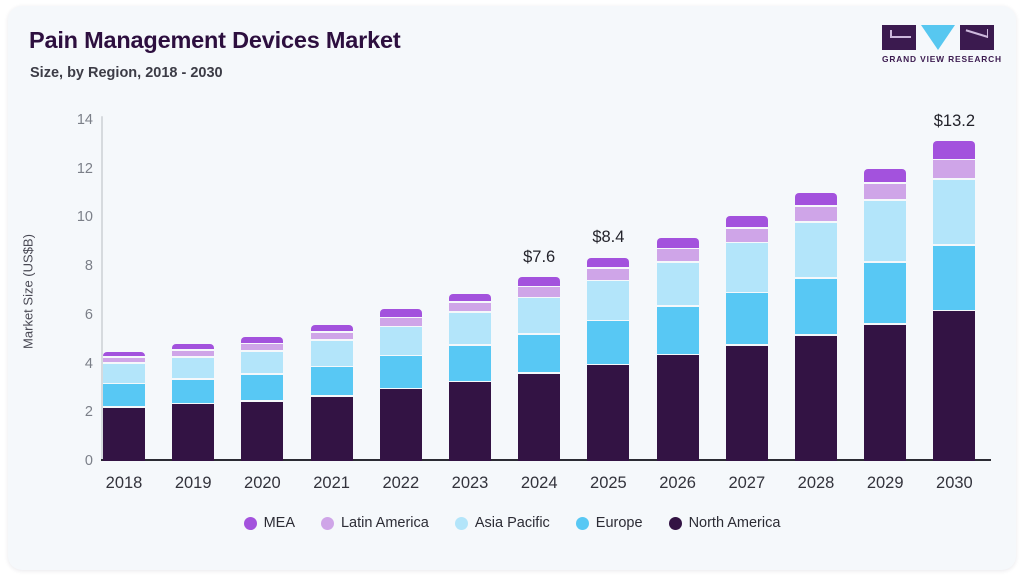 The width and height of the screenshot is (1024, 576). What do you see at coordinates (269, 523) in the screenshot?
I see `legend-item: MEA` at bounding box center [269, 523].